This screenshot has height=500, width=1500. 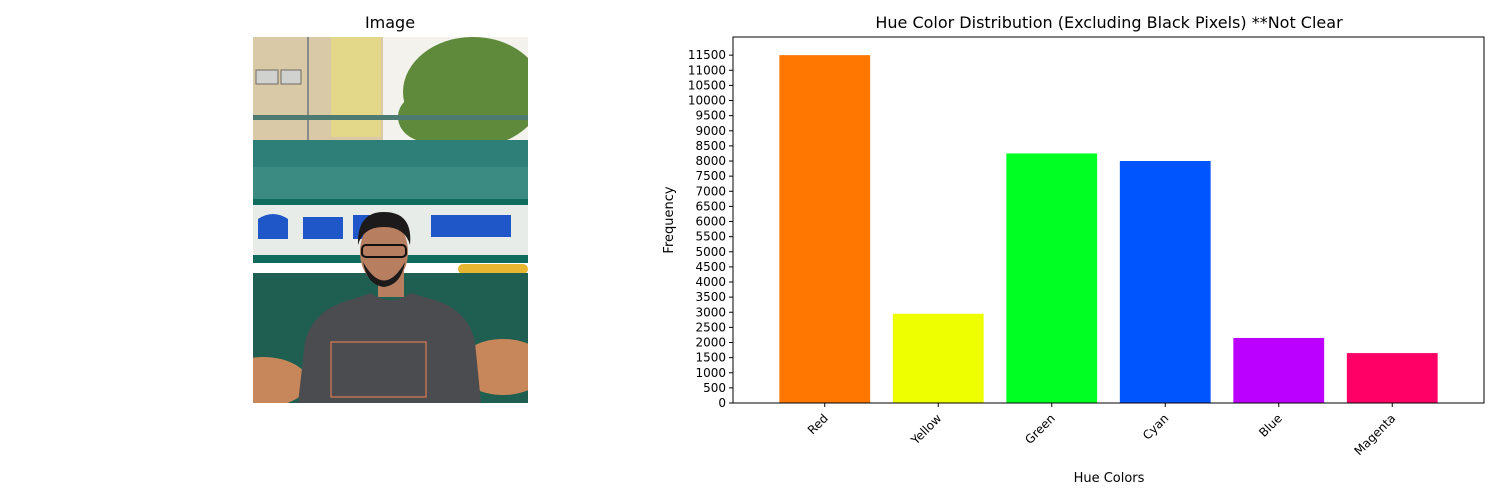 I want to click on y-tick-label: 8500, so click(x=710, y=146).